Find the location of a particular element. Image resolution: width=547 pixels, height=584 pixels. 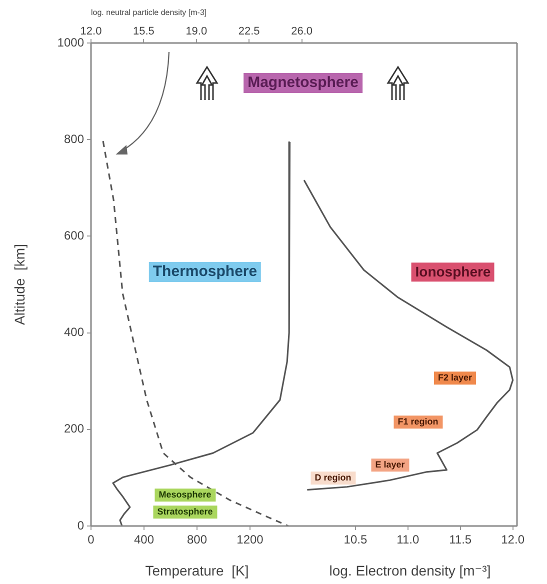

x2-axis-title: log. neutral particle density [m-3] is located at coordinates (149, 13).